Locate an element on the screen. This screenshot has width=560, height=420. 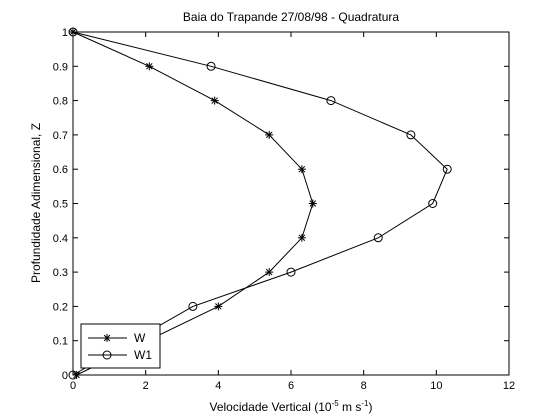
y-tick-label: 0.2 is located at coordinates (60, 307).